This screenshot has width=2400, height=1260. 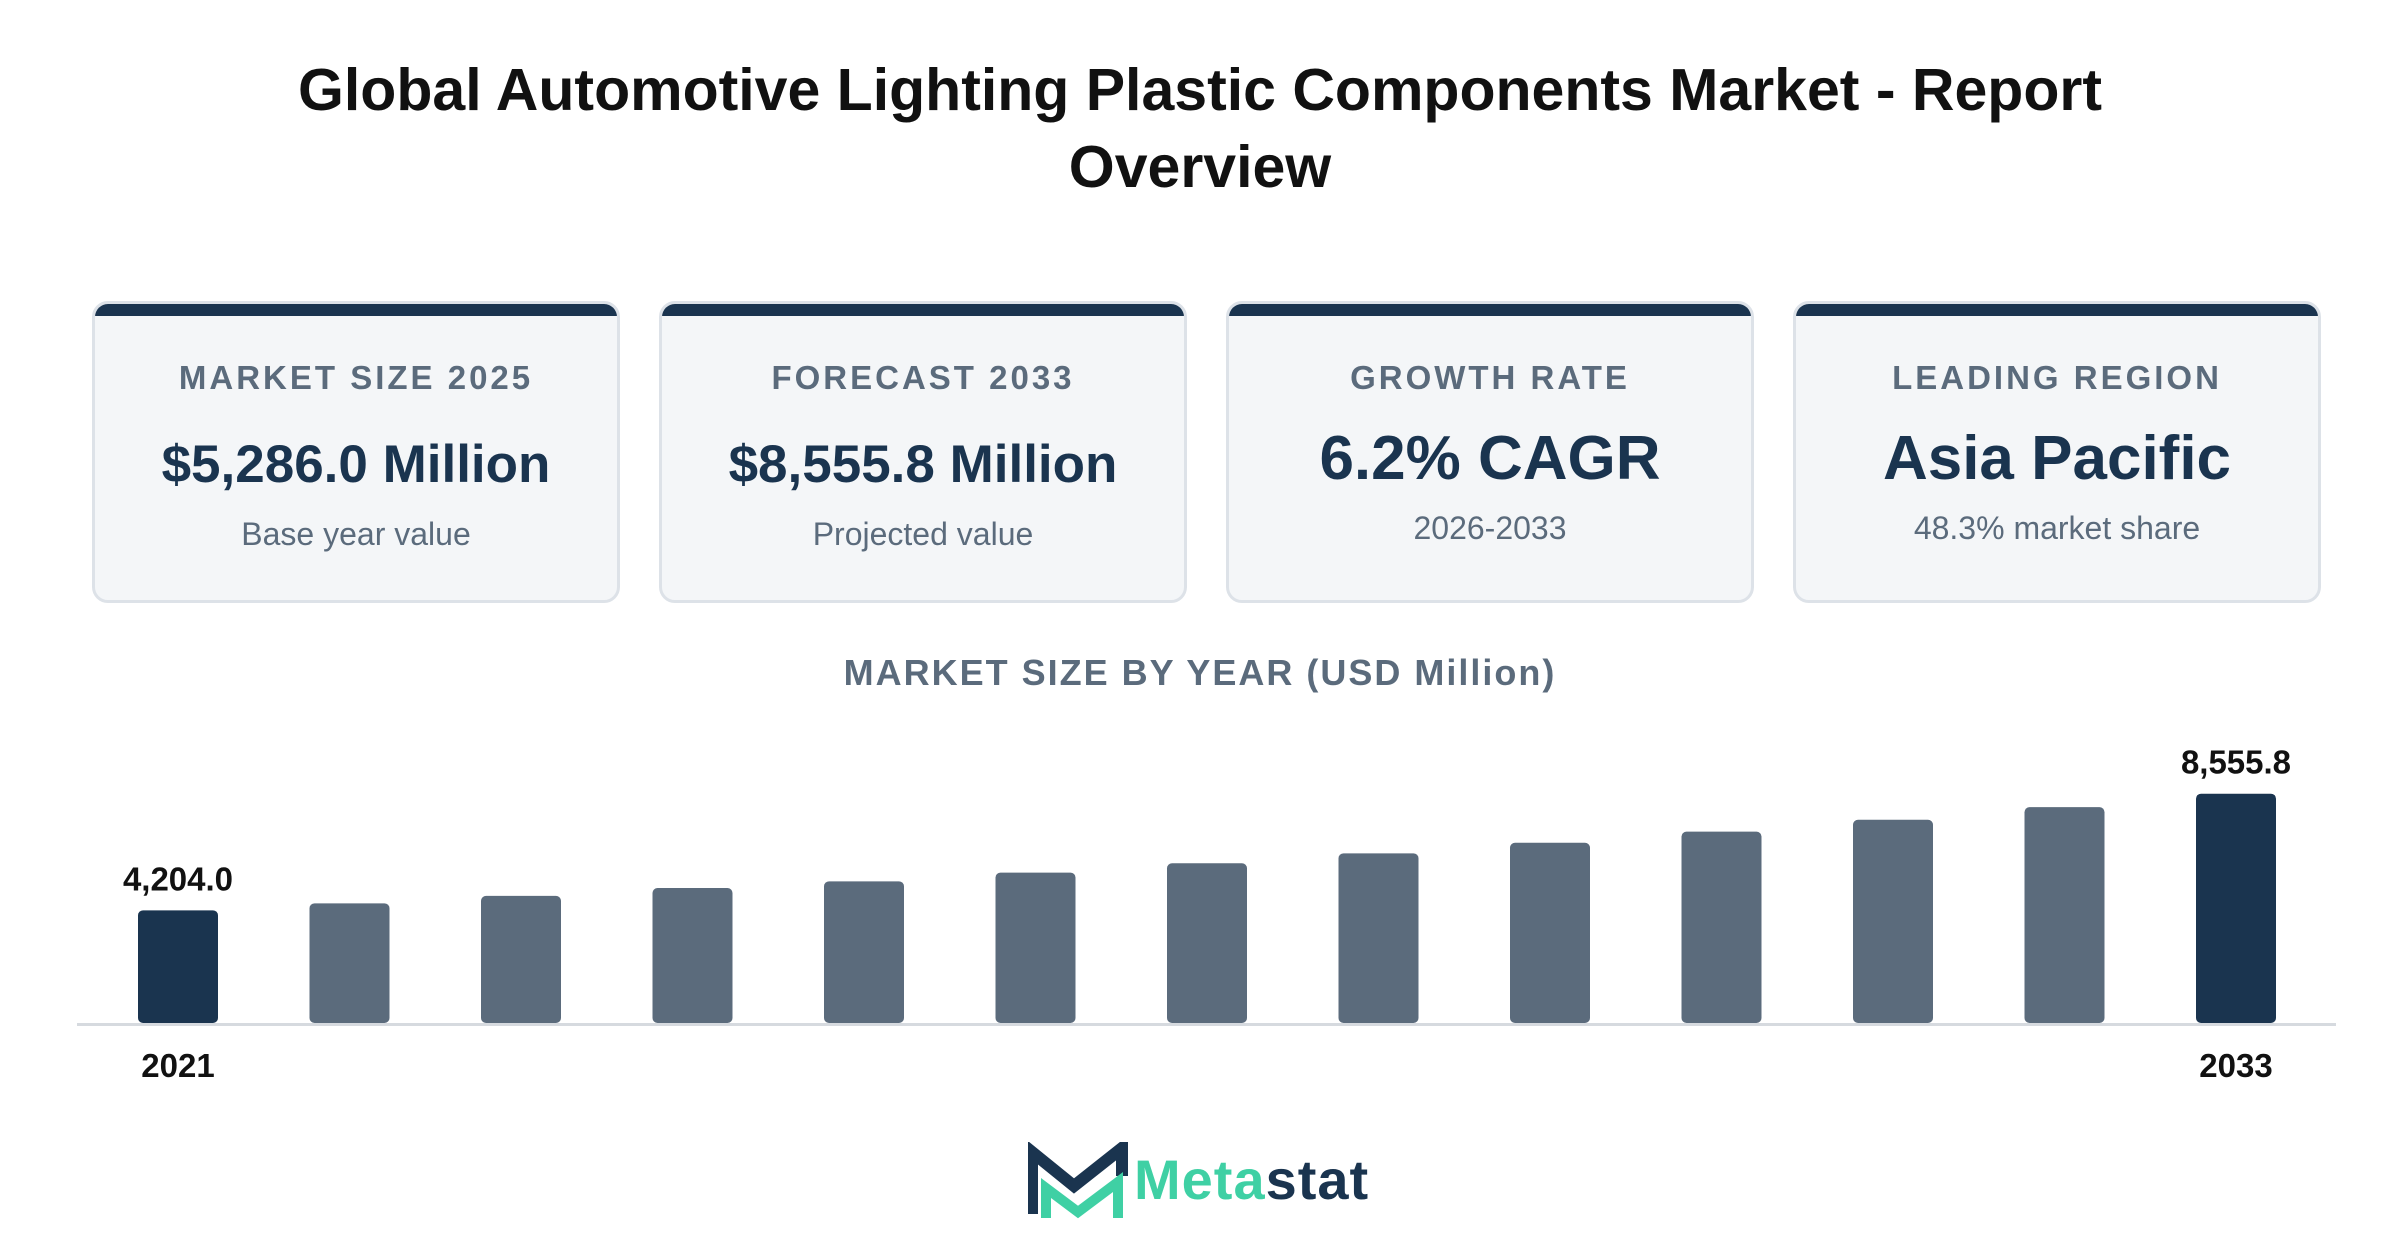 I want to click on bar-2027, so click(x=1207, y=943).